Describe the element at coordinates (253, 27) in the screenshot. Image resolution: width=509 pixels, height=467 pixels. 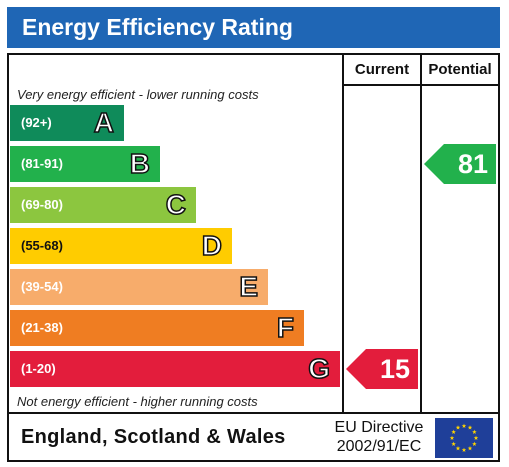
I see `page-title: Energy Efficiency Rating` at that location.